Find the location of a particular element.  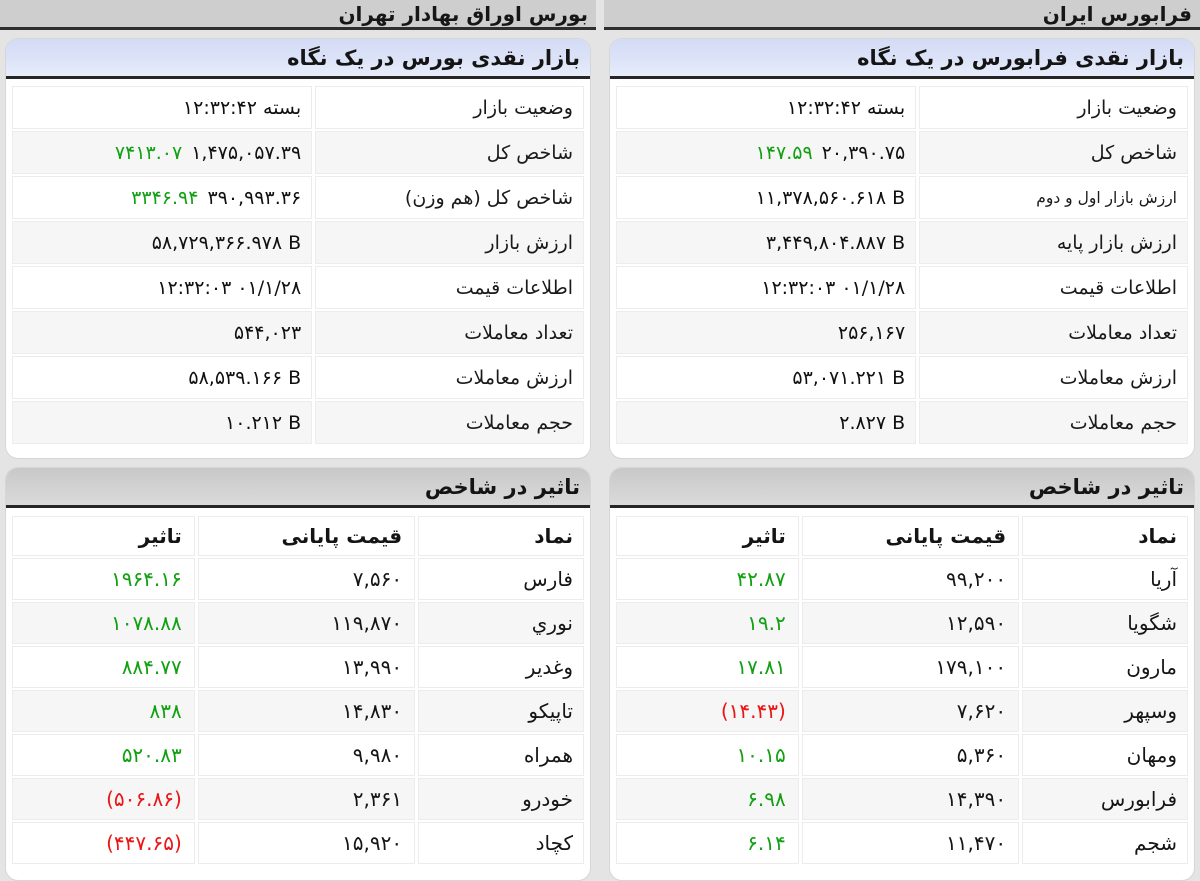

impact-row: کچاد ۱۵,۹۲۰ (۴۴۷.۶۵) is located at coordinates (298, 843).